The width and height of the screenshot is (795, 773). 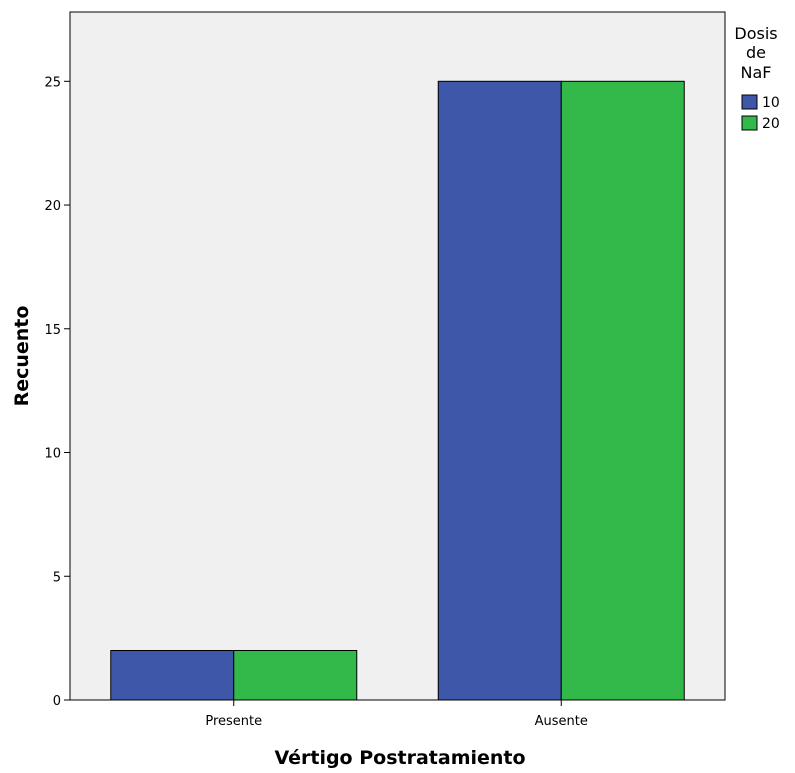 I want to click on y-axis: 0 5 10 15 20 25, so click(x=57, y=392).